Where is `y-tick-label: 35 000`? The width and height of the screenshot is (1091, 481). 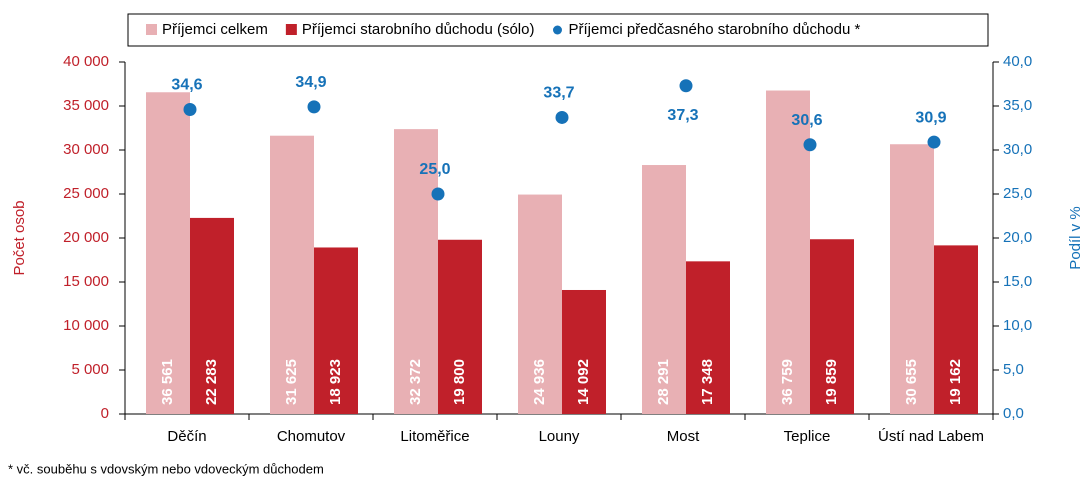 y-tick-label: 35 000 is located at coordinates (86, 105).